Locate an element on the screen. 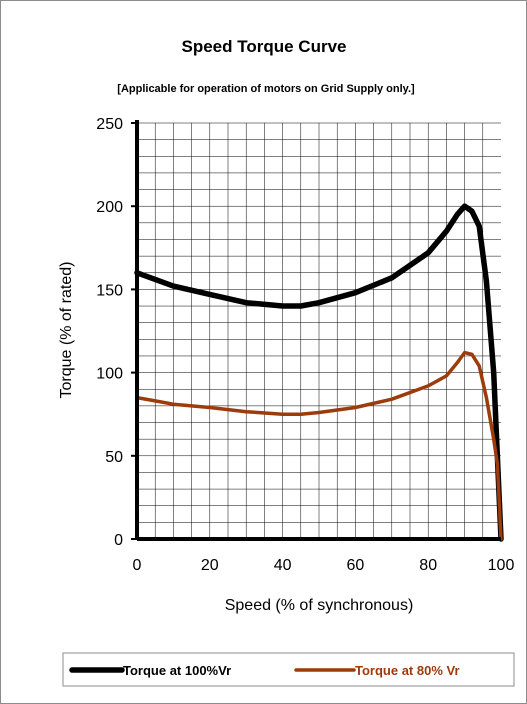 The width and height of the screenshot is (527, 704). legend-label-1: Torque at 100%Vr is located at coordinates (177, 670).